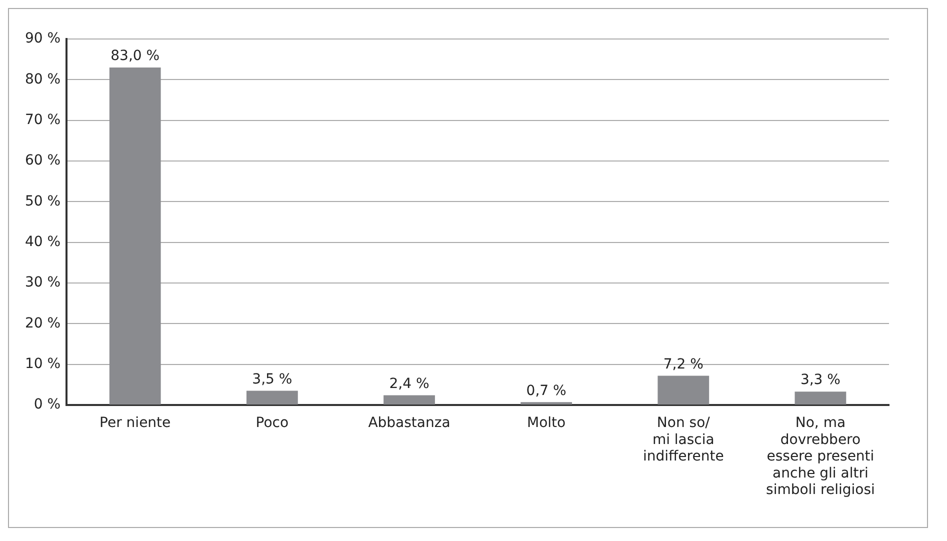  I want to click on x-tick-label: Molto, so click(546, 423).